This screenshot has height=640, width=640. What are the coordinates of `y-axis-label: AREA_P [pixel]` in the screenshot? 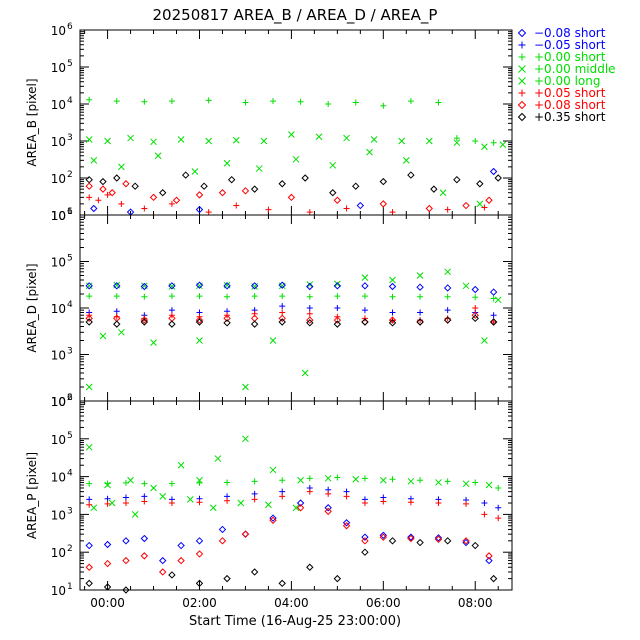 It's located at (32, 495).